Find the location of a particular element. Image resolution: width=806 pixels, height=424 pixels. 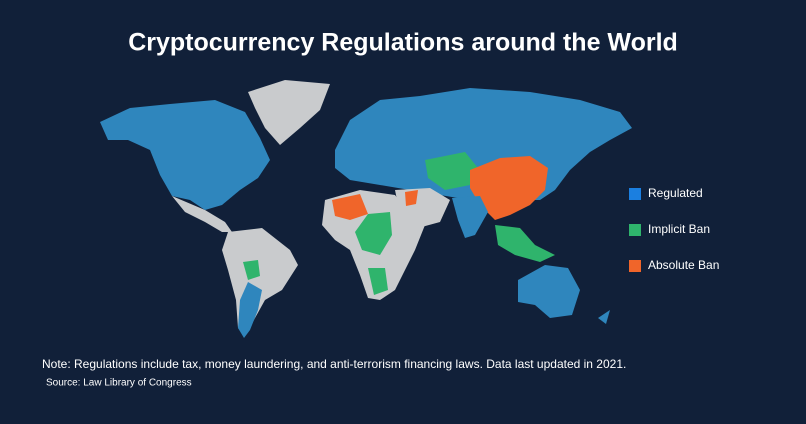

greenland is located at coordinates (289, 112).